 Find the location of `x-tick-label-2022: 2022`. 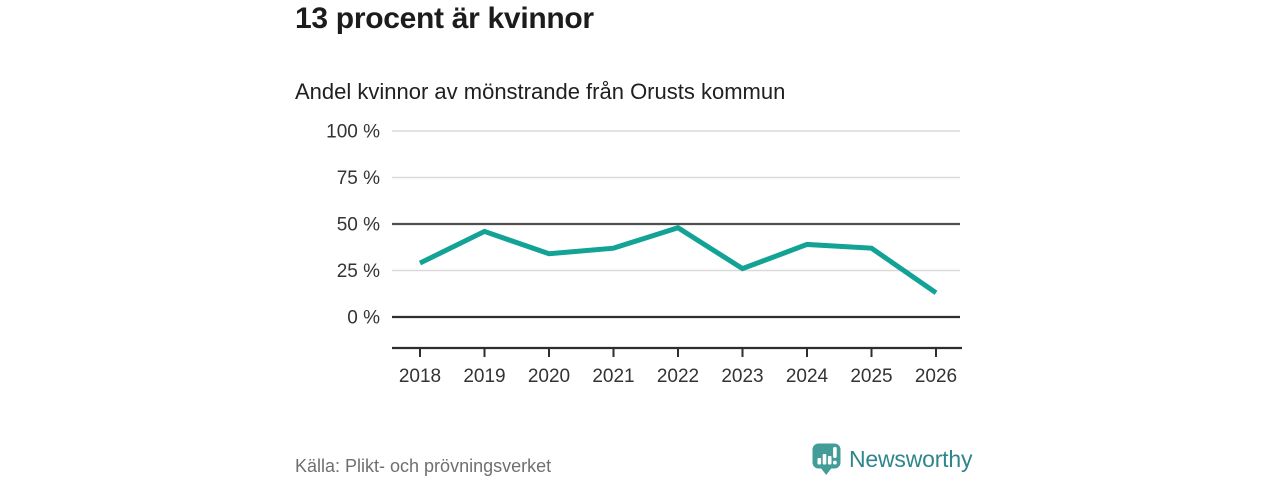

x-tick-label-2022: 2022 is located at coordinates (678, 376).